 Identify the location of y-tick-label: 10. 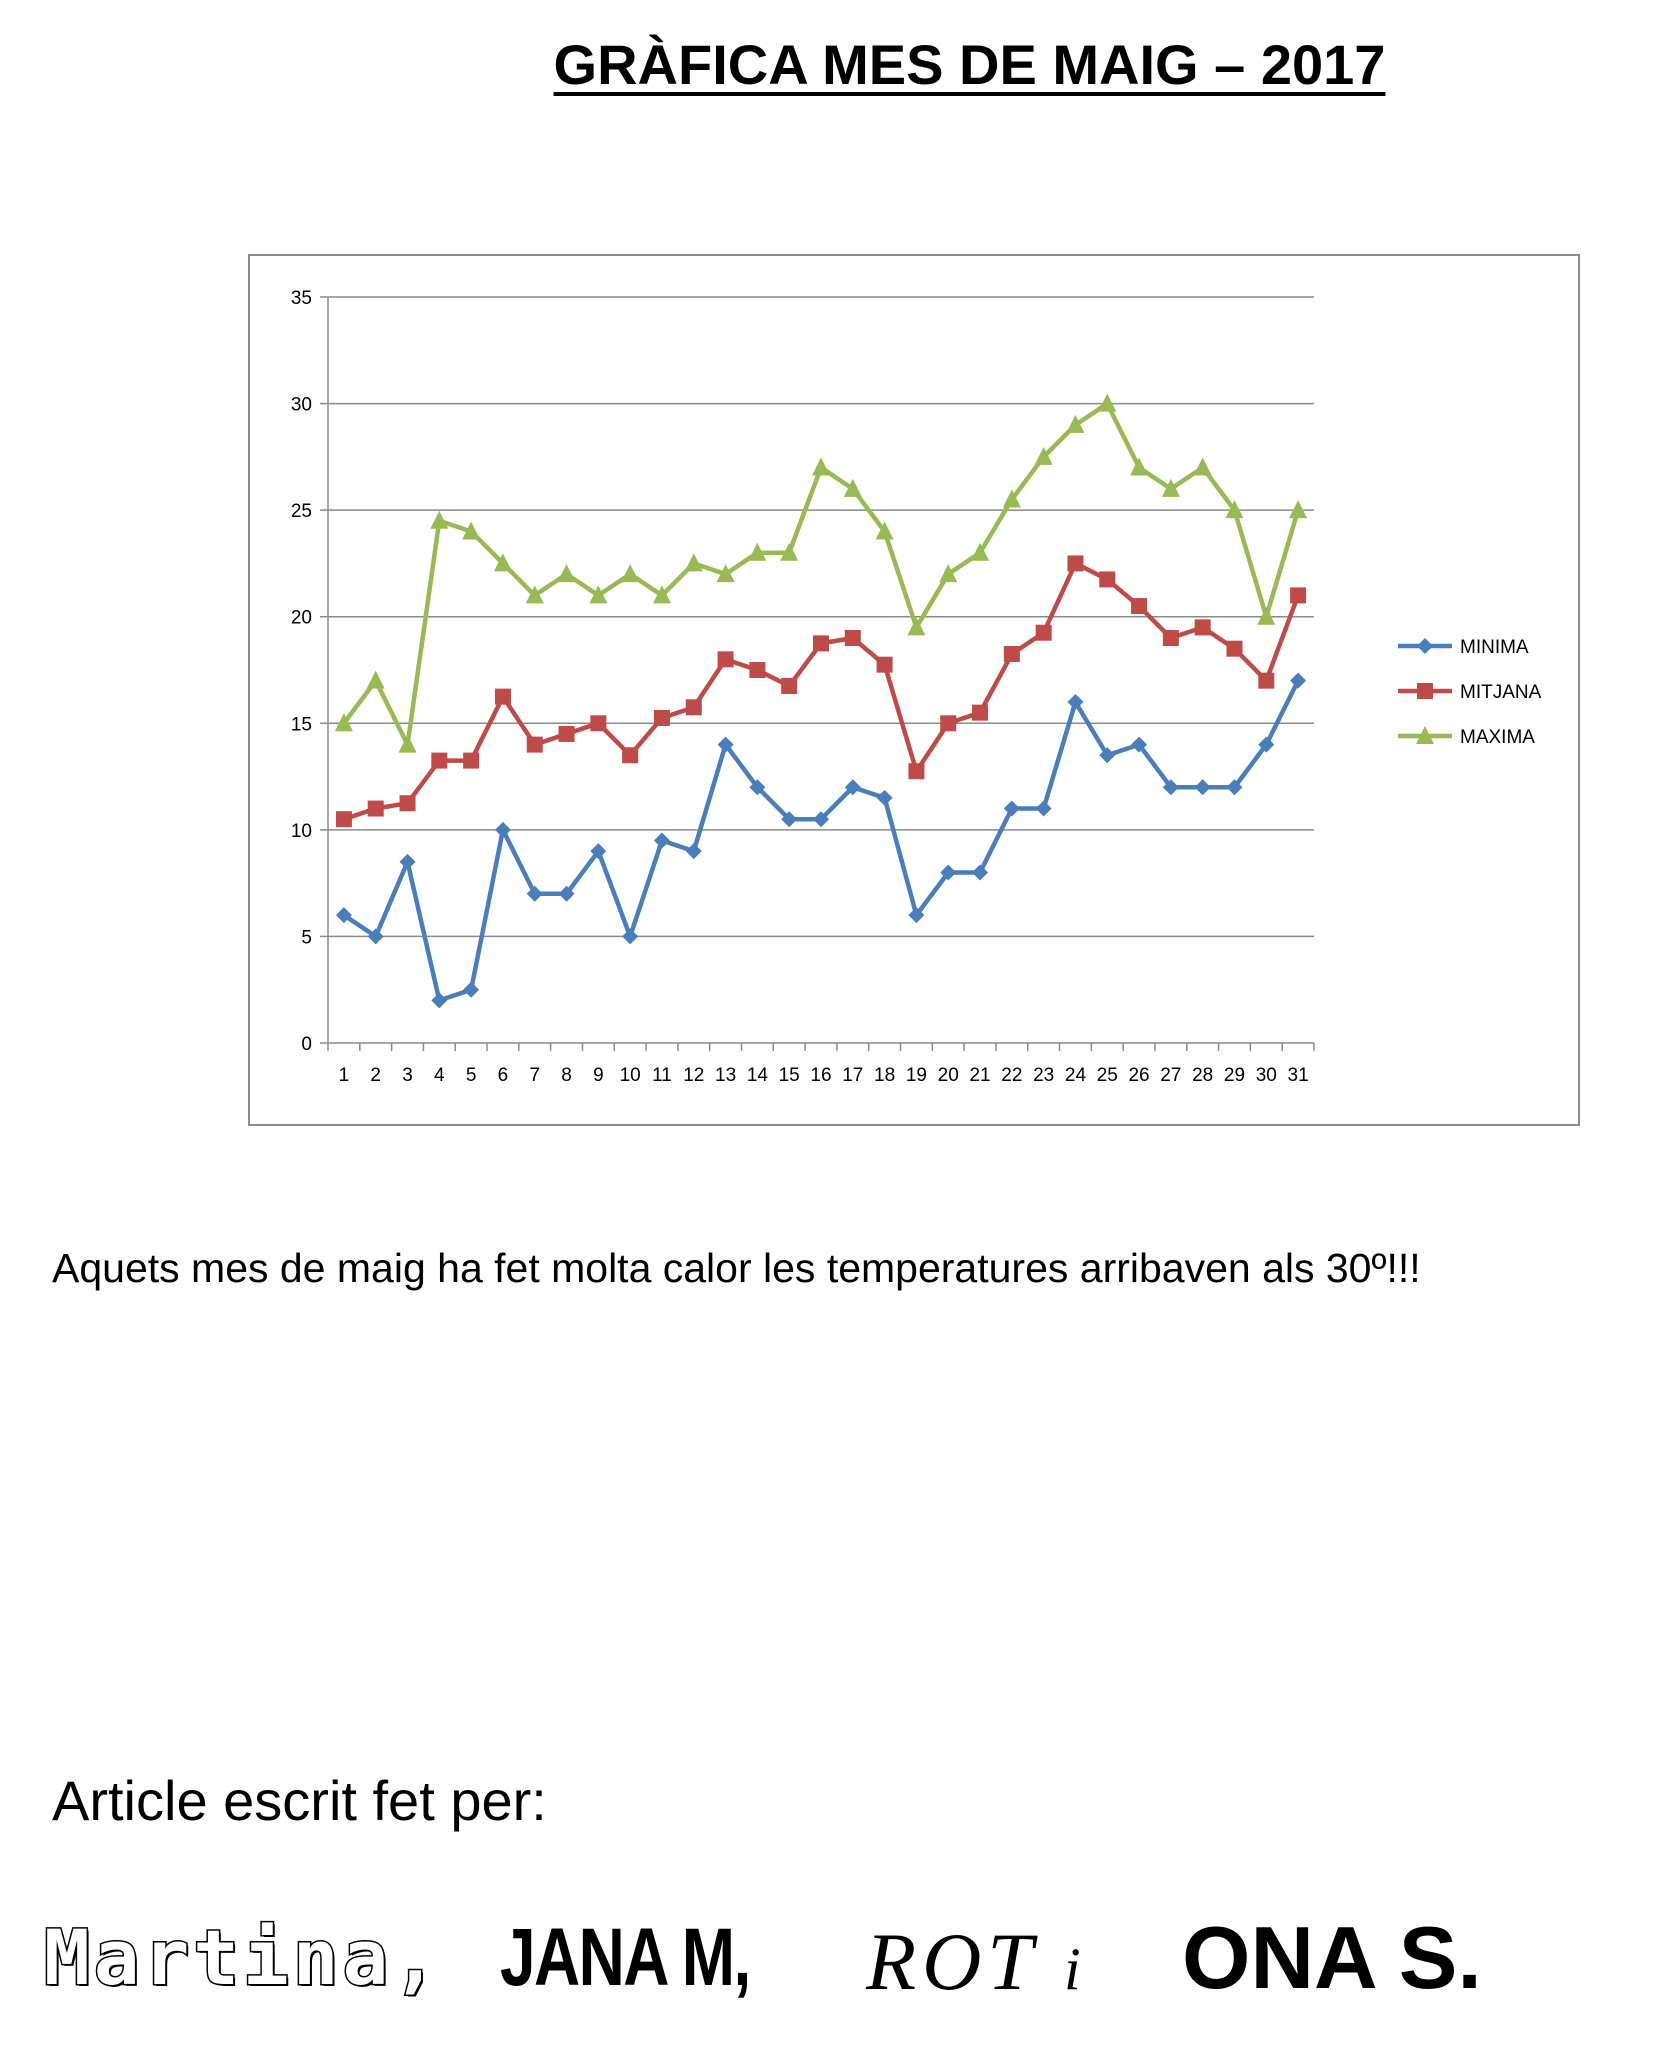
(301, 831).